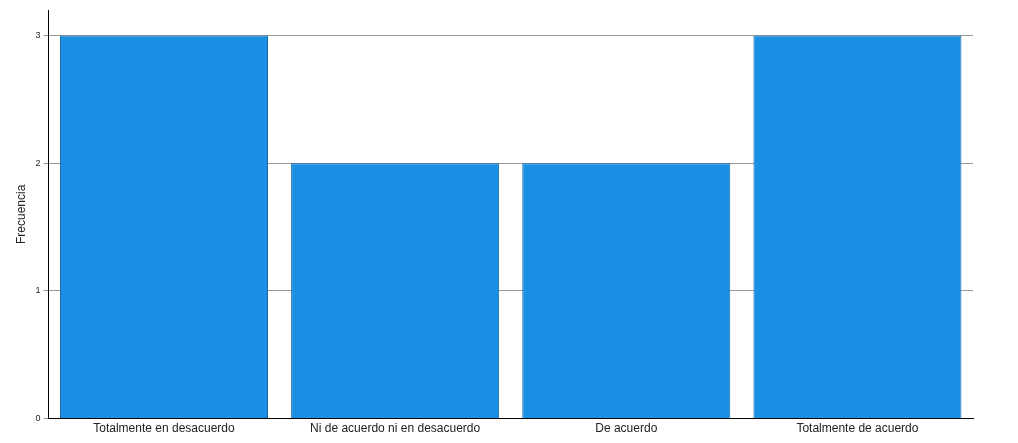 The height and width of the screenshot is (443, 1018). I want to click on x-tick-label: Ni de acuerdo ni en desacuerdo, so click(395, 428).